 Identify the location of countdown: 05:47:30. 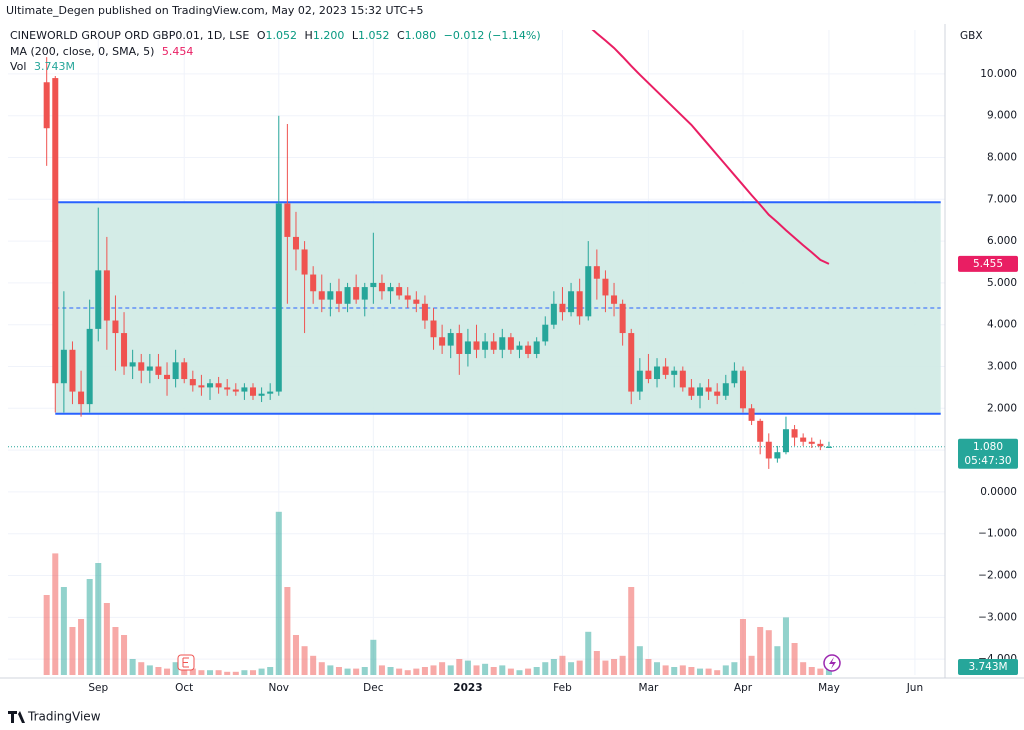
(987, 461).